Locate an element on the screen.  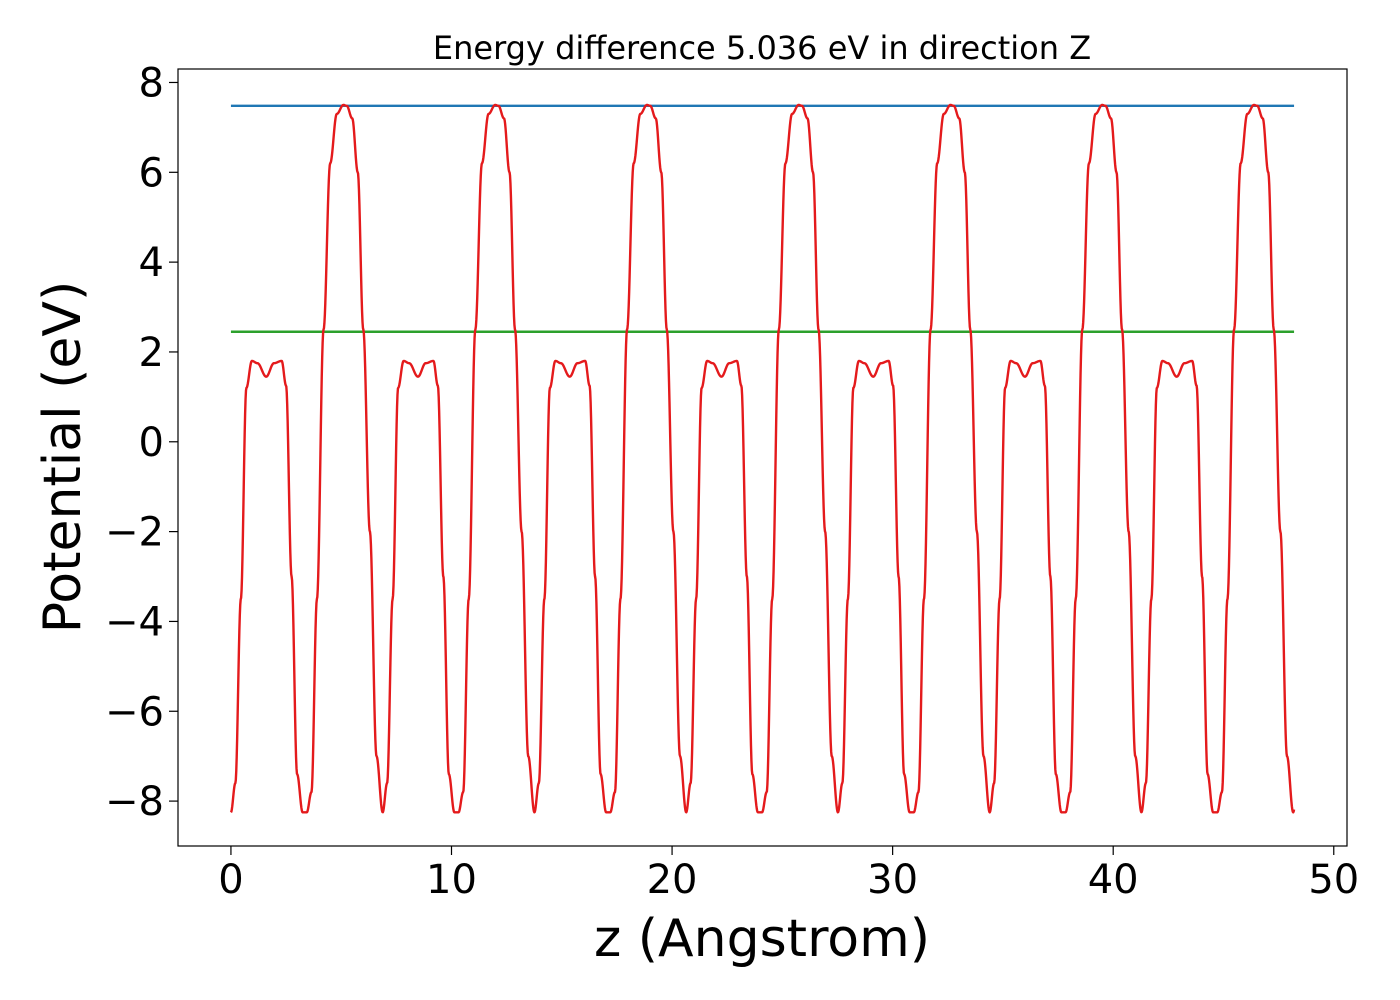
y-tick-label: 6 is located at coordinates (151, 173).